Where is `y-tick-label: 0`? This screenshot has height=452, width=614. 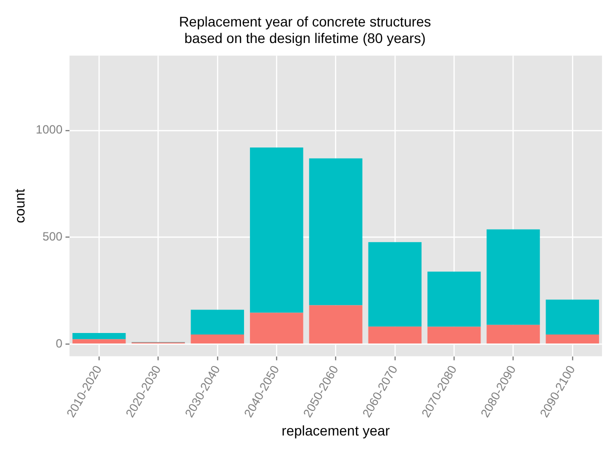
y-tick-label: 0 is located at coordinates (59, 343).